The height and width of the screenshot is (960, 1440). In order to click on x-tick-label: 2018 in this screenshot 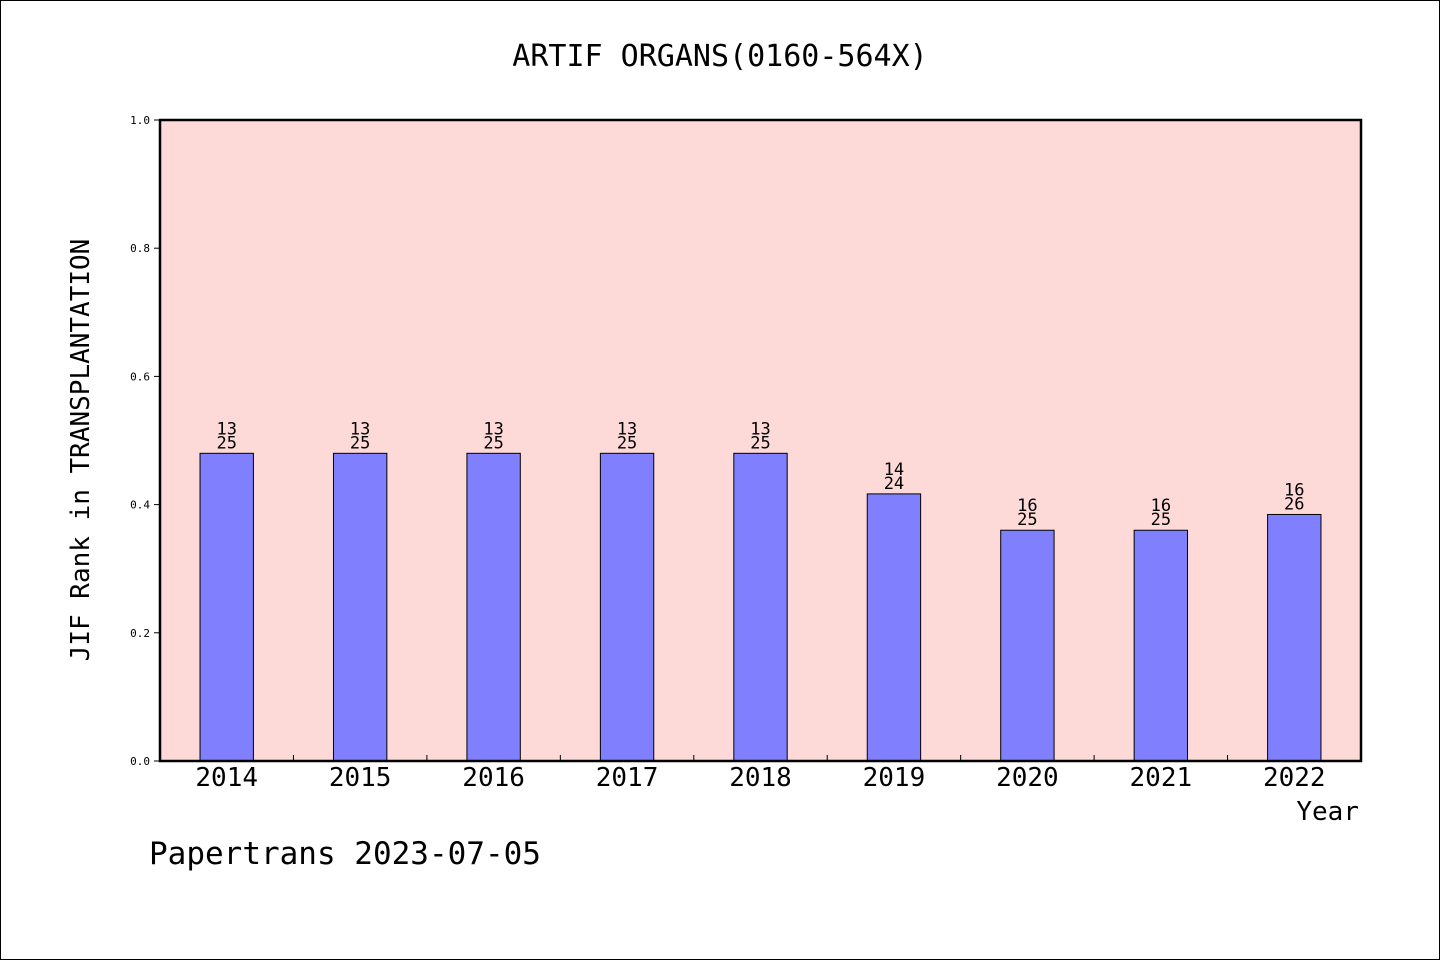, I will do `click(760, 778)`.